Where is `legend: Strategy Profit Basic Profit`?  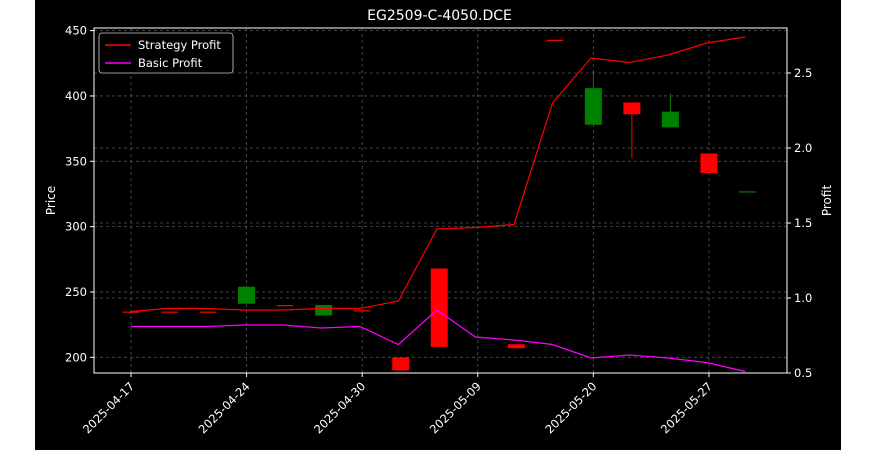
legend: Strategy Profit Basic Profit is located at coordinates (166, 53).